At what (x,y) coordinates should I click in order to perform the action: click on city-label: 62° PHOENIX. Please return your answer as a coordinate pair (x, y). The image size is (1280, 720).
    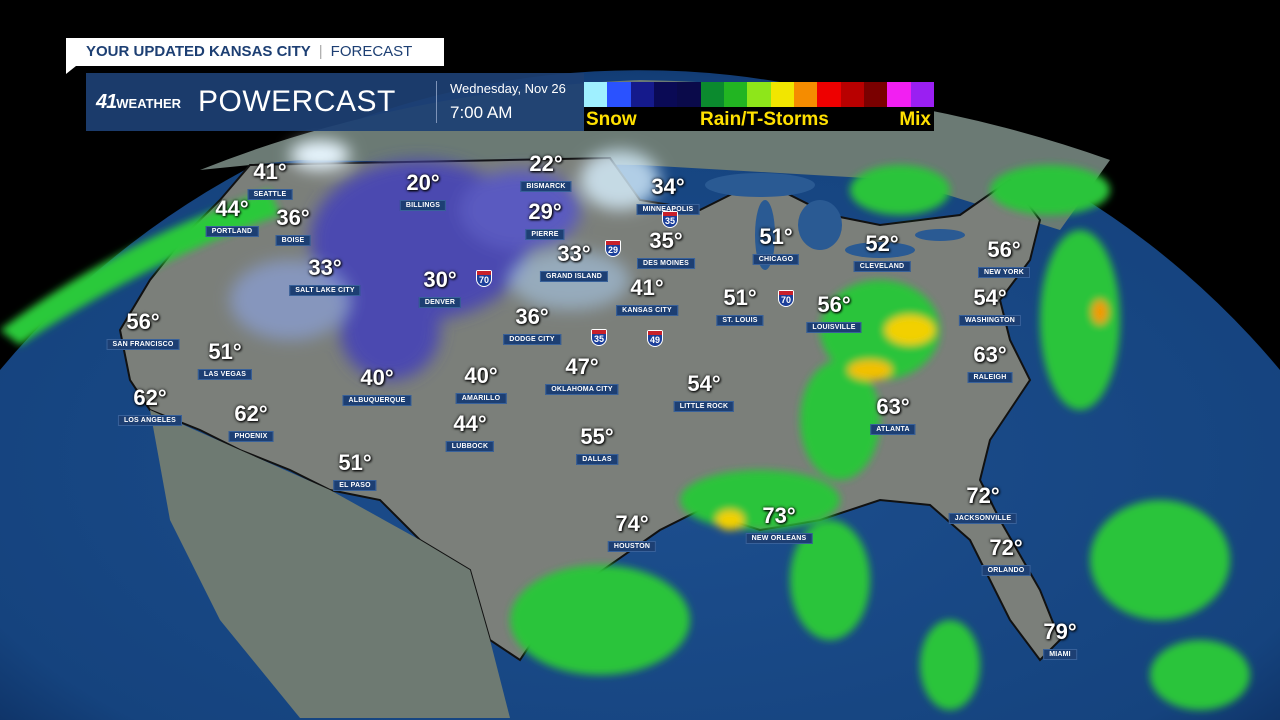
    Looking at the image, I should click on (251, 422).